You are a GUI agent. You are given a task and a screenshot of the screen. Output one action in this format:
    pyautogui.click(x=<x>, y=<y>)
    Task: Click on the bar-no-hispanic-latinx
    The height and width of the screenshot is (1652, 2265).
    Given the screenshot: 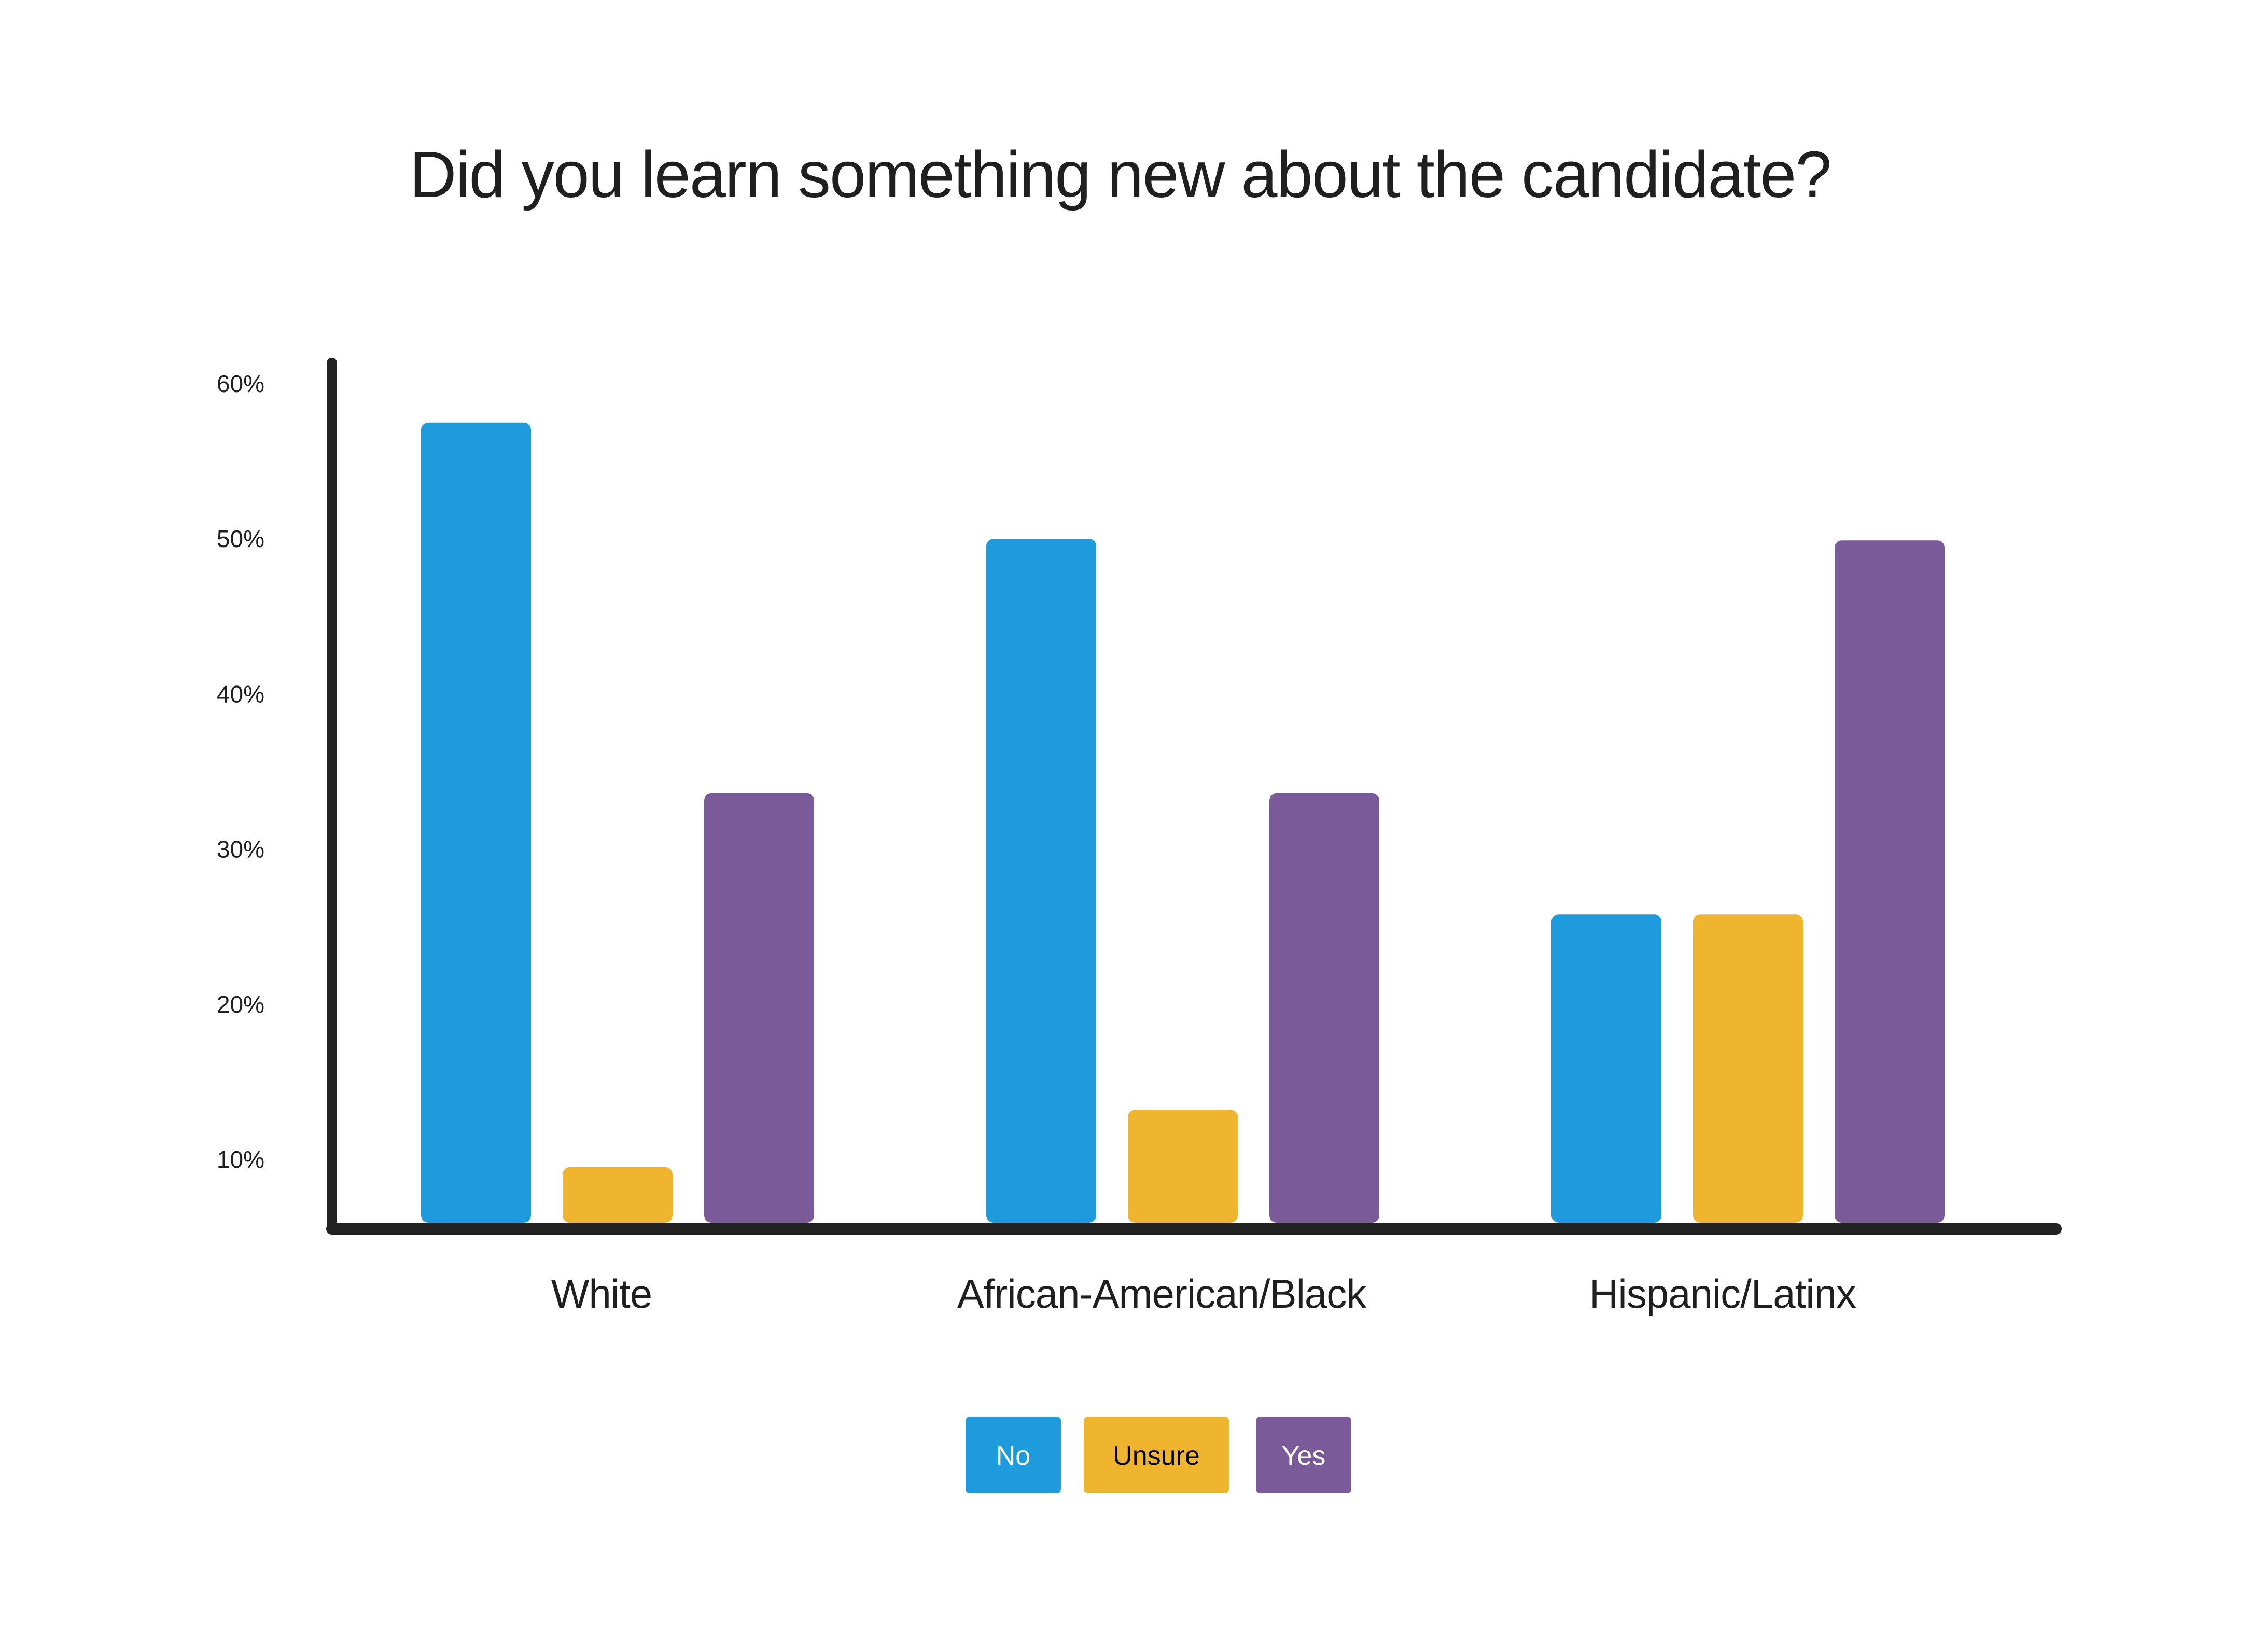 What is the action you would take?
    pyautogui.click(x=1606, y=1068)
    